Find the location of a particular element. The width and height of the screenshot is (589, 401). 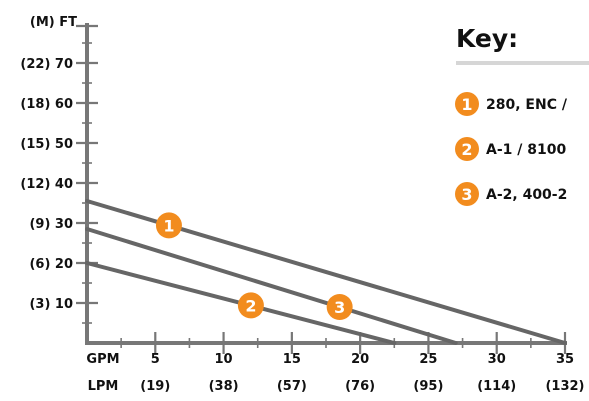

x-axis-tick-label-lpm: (38) is located at coordinates (224, 386).